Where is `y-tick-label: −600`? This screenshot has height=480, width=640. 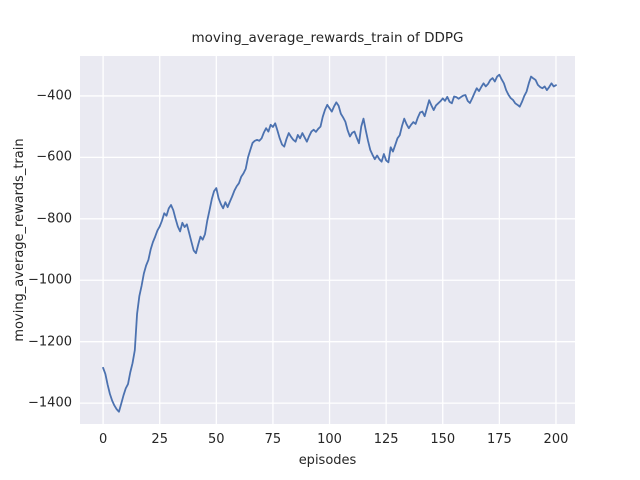 y-tick-label: −600 is located at coordinates (54, 157).